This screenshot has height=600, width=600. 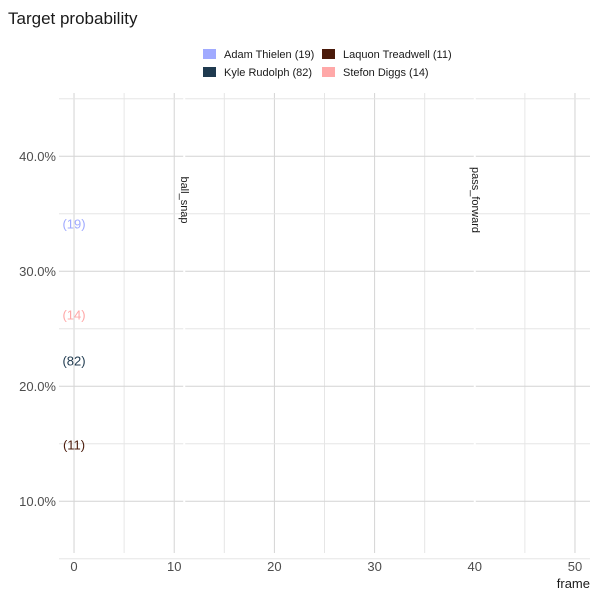 What do you see at coordinates (37, 271) in the screenshot?
I see `y-tick-label: 30.0%` at bounding box center [37, 271].